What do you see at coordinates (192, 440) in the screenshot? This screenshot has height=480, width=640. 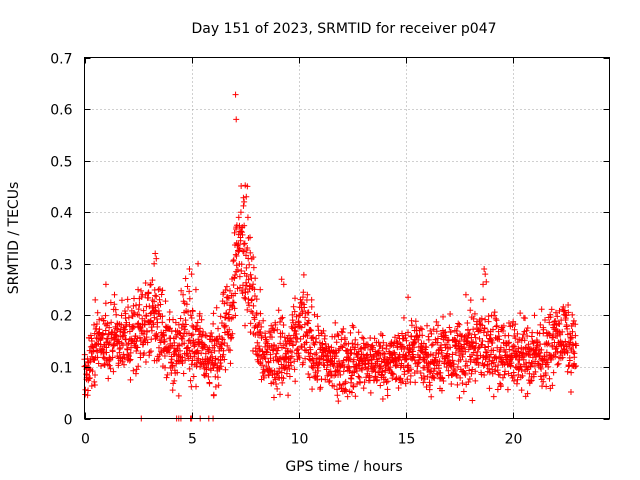 I see `x-tick-label: 5` at bounding box center [192, 440].